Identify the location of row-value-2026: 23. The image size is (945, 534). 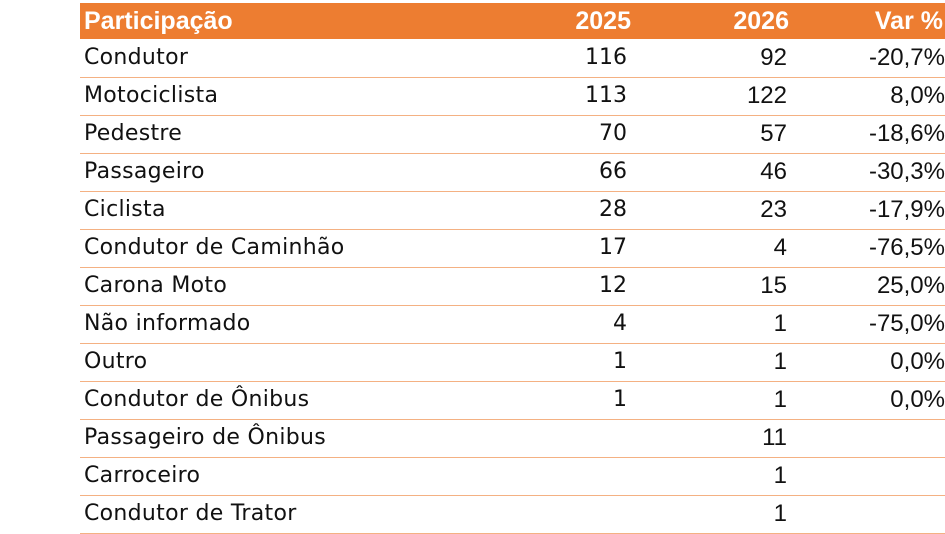
(712, 210).